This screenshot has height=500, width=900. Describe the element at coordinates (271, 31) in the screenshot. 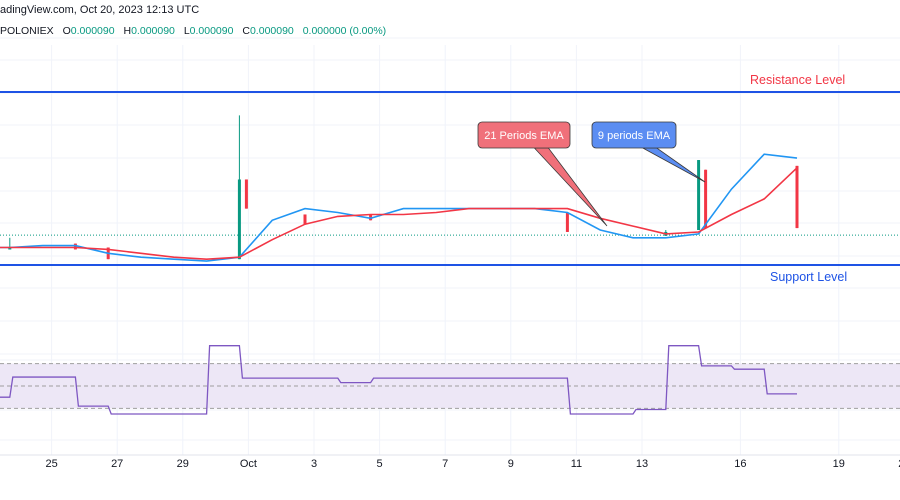

I see `close-value: 0.000090` at that location.